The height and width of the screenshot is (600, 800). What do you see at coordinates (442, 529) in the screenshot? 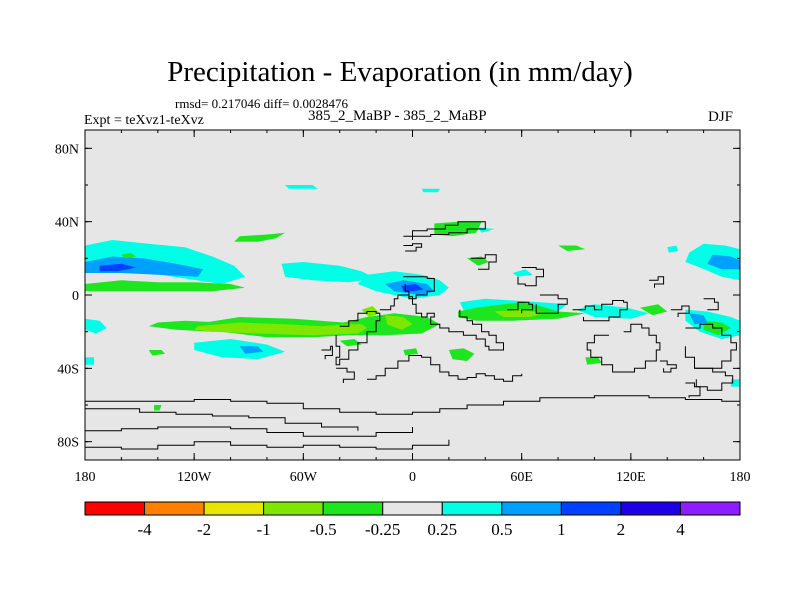
I see `colorbar-label: 0.25` at bounding box center [442, 529].